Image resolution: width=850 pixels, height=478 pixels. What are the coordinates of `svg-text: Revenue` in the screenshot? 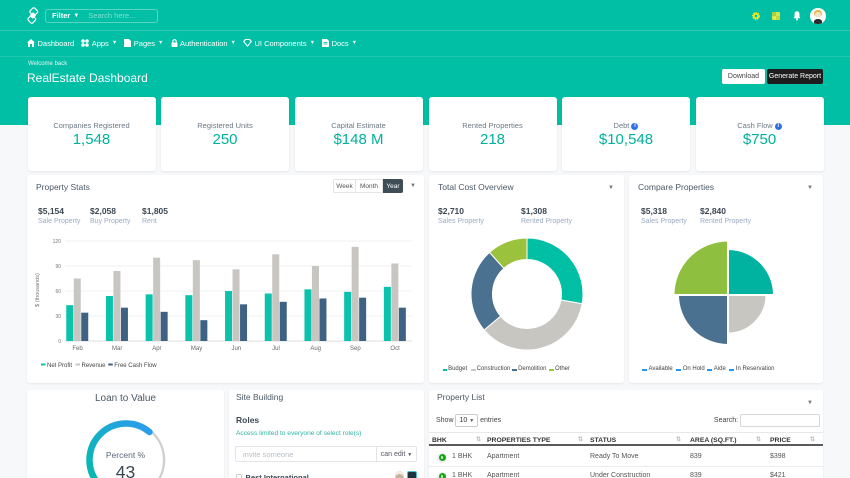 It's located at (94, 366).